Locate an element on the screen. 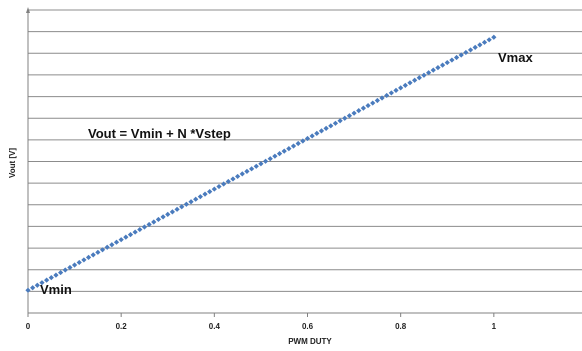 Image resolution: width=582 pixels, height=351 pixels. x-tick-label: 0 is located at coordinates (28, 326).